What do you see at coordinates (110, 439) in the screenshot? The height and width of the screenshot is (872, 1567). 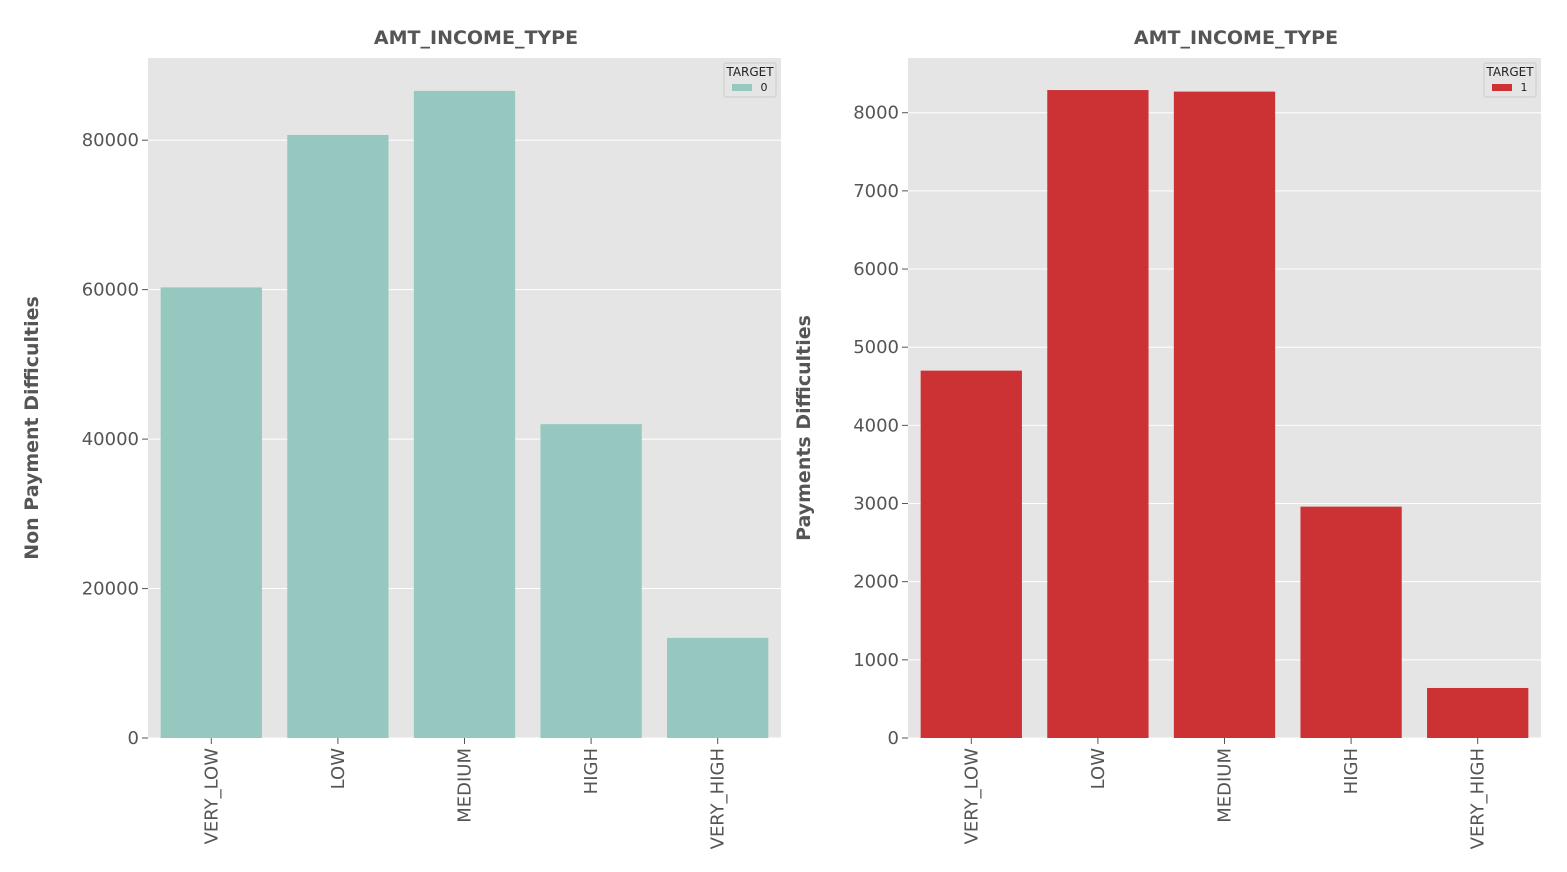 I see `y-tick-label: 40000` at bounding box center [110, 439].